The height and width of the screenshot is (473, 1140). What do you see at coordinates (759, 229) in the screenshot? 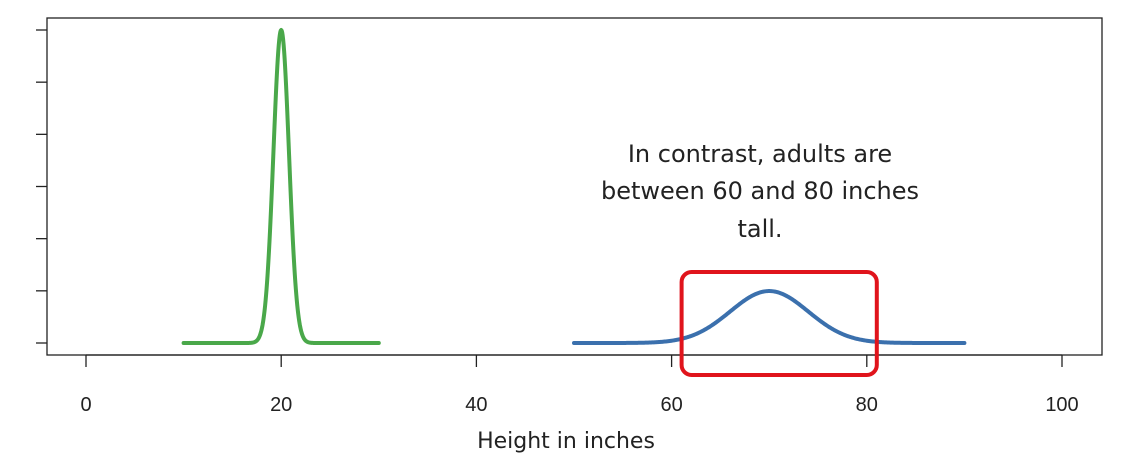
I see `annotation-line-3: tall.` at bounding box center [759, 229].